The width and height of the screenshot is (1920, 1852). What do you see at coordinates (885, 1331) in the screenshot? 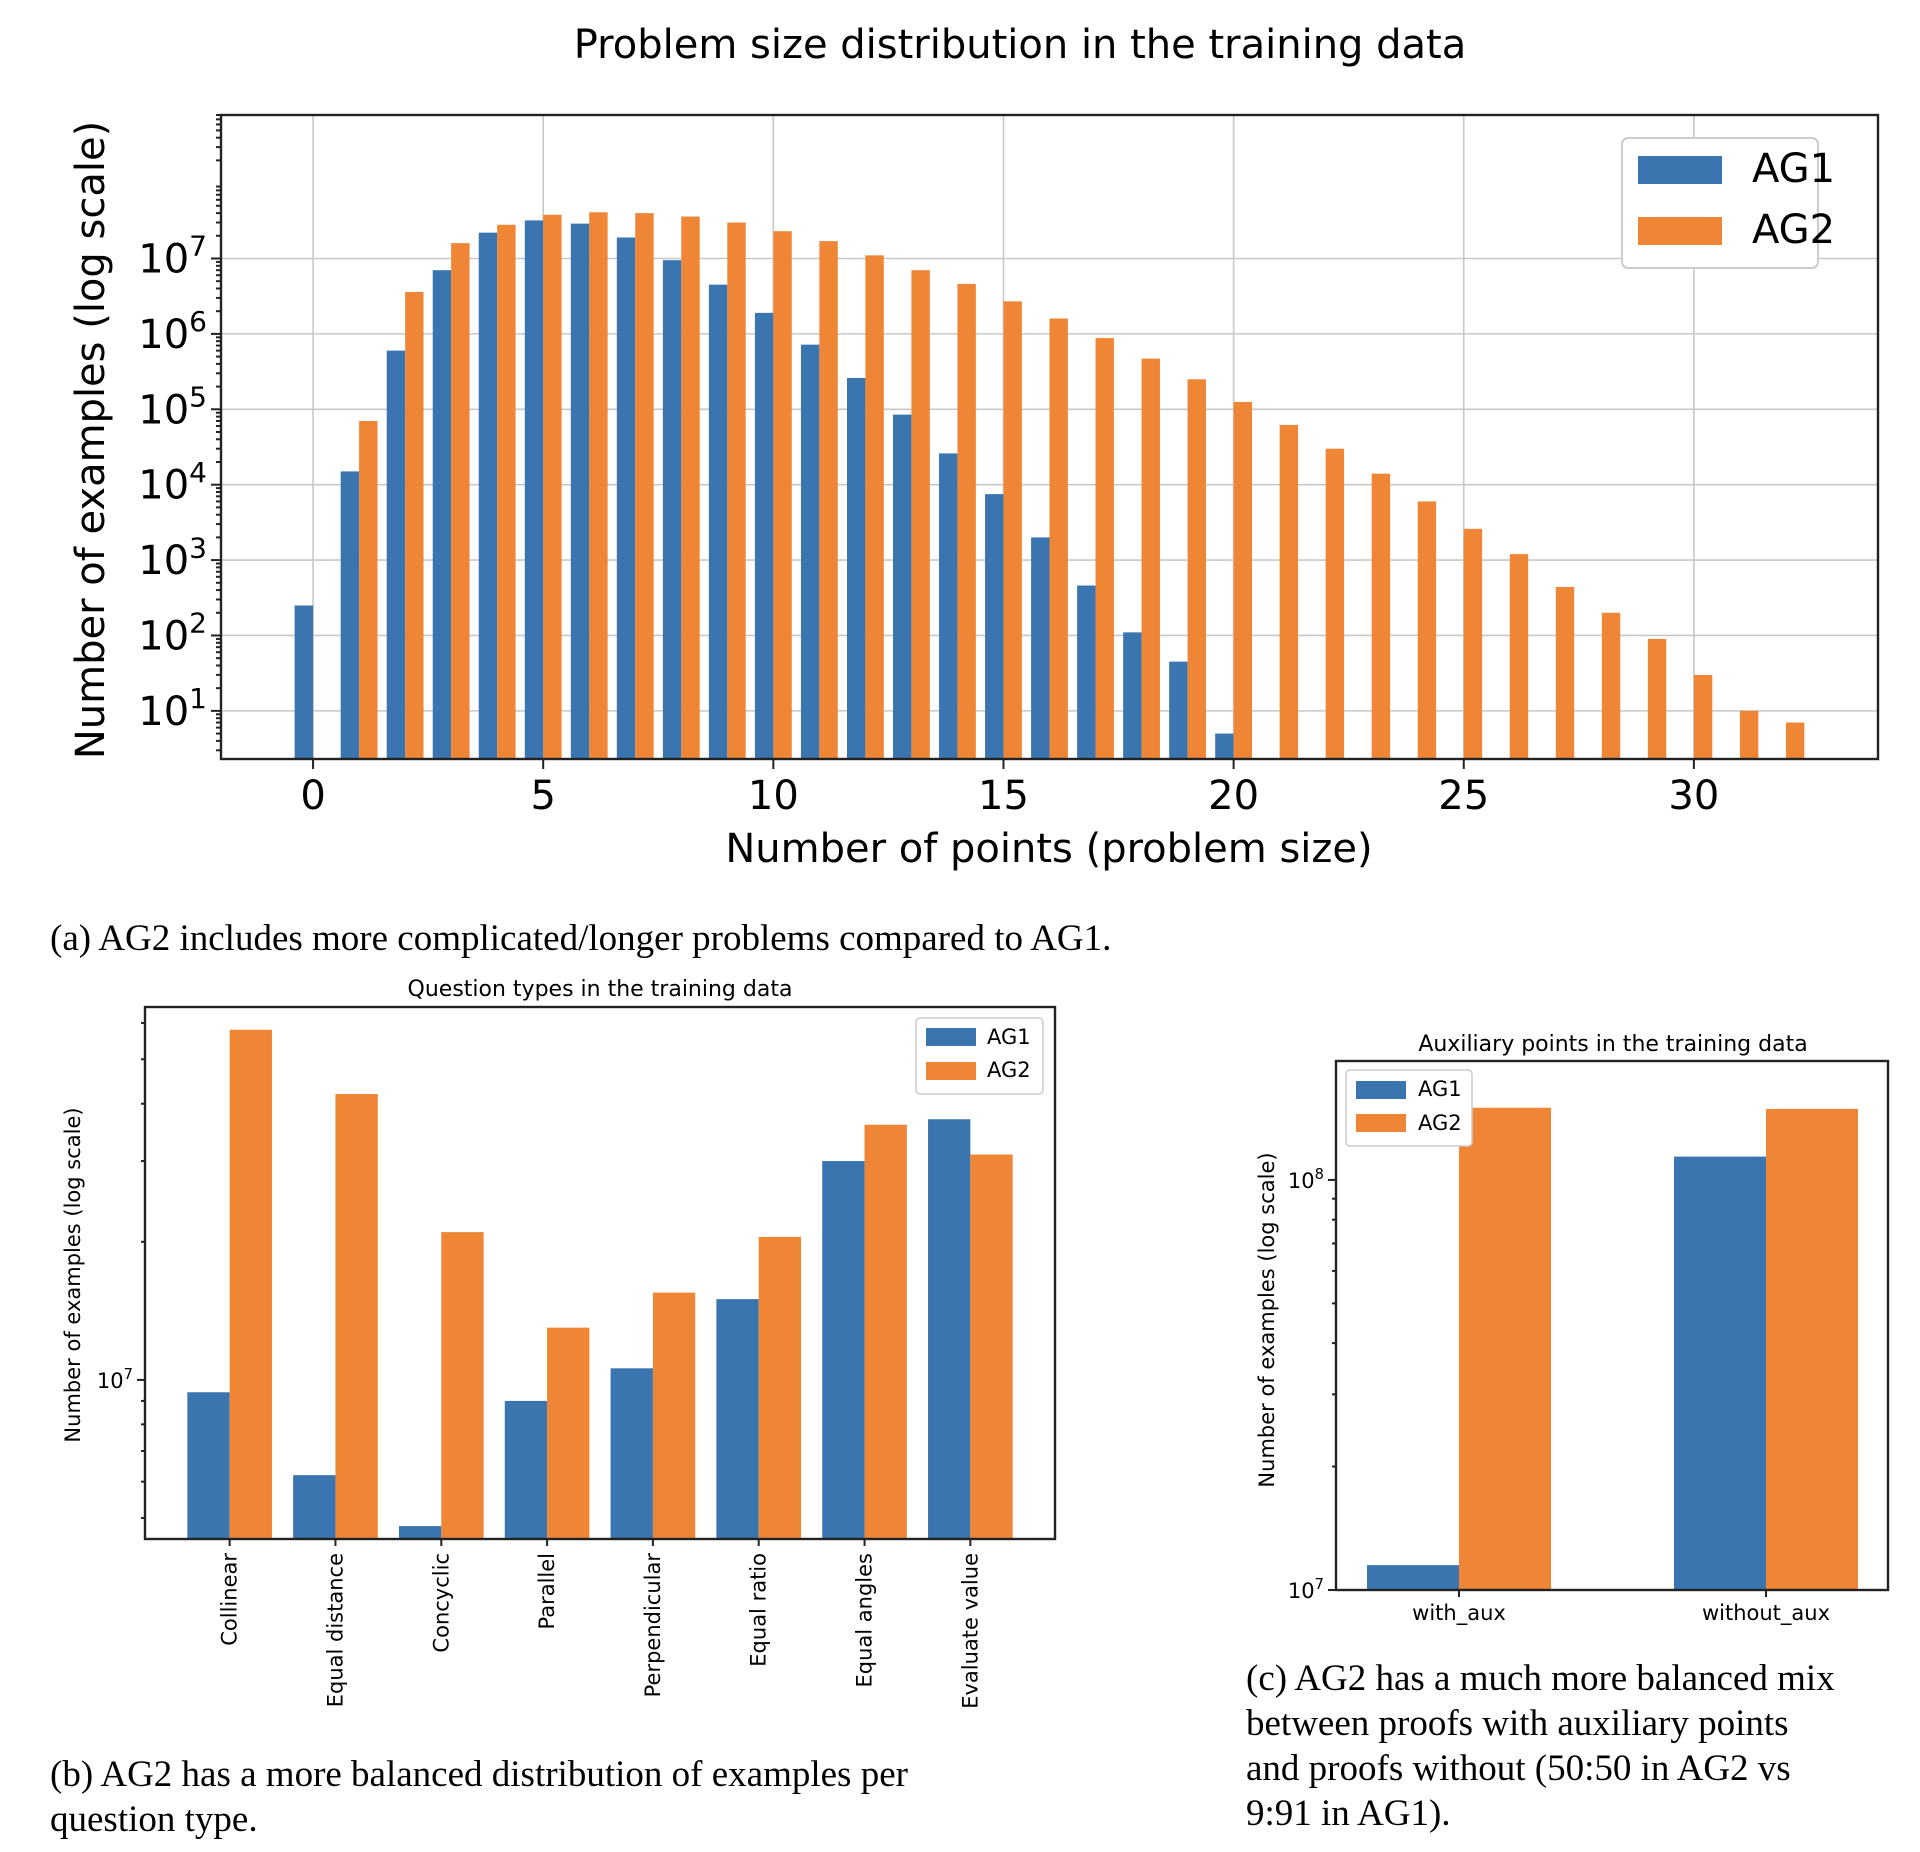
I see `bar-ag2-equal-angles` at bounding box center [885, 1331].